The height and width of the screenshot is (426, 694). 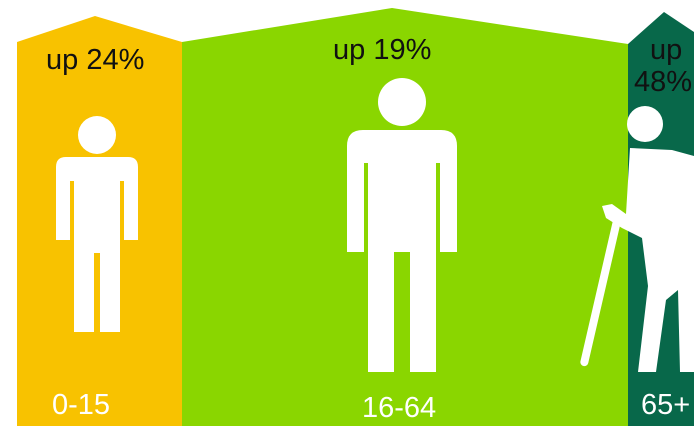 I want to click on working-age-change-label: up 19%, so click(x=382, y=50).